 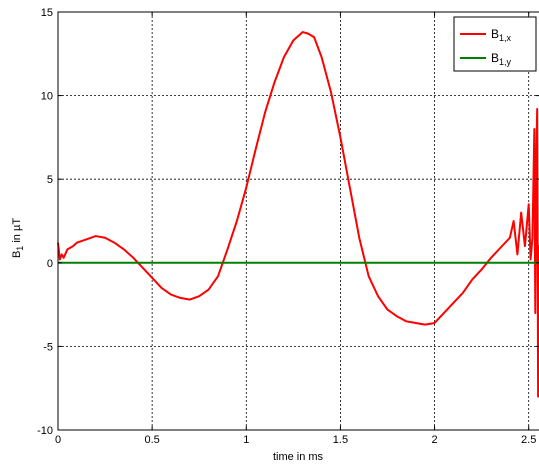 What do you see at coordinates (340, 440) in the screenshot?
I see `x-tick-label: 1.5` at bounding box center [340, 440].